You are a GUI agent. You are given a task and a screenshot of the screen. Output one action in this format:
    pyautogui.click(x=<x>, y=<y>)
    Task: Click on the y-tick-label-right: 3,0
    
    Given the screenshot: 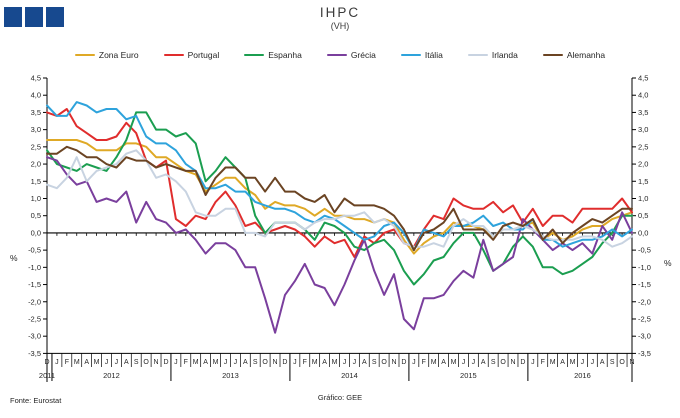 What is the action you would take?
    pyautogui.click(x=643, y=129)
    